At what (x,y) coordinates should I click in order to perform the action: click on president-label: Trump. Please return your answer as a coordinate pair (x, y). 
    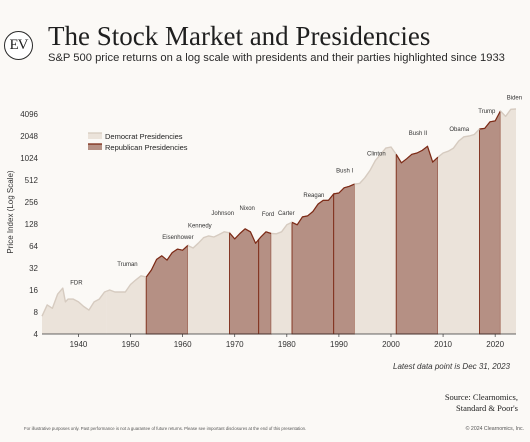
    Looking at the image, I should click on (487, 112).